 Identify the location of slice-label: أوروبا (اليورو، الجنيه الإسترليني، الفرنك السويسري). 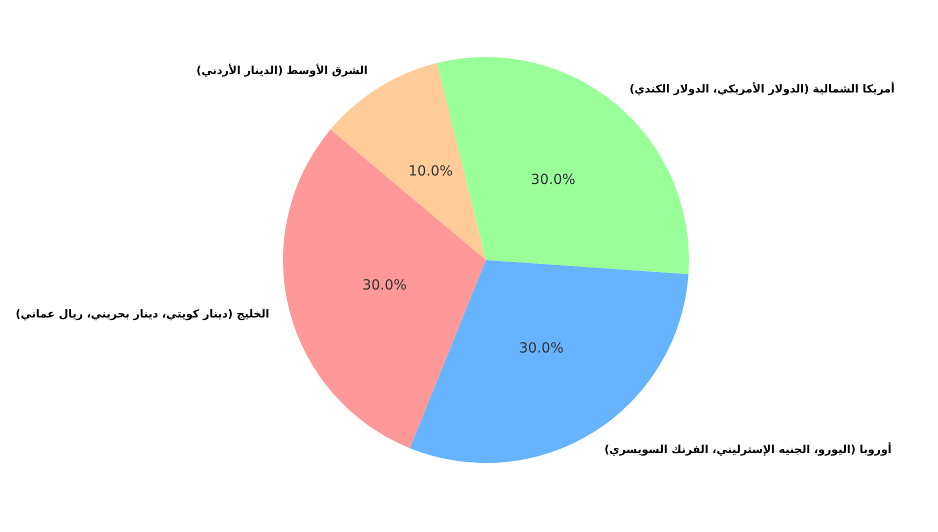
(748, 449).